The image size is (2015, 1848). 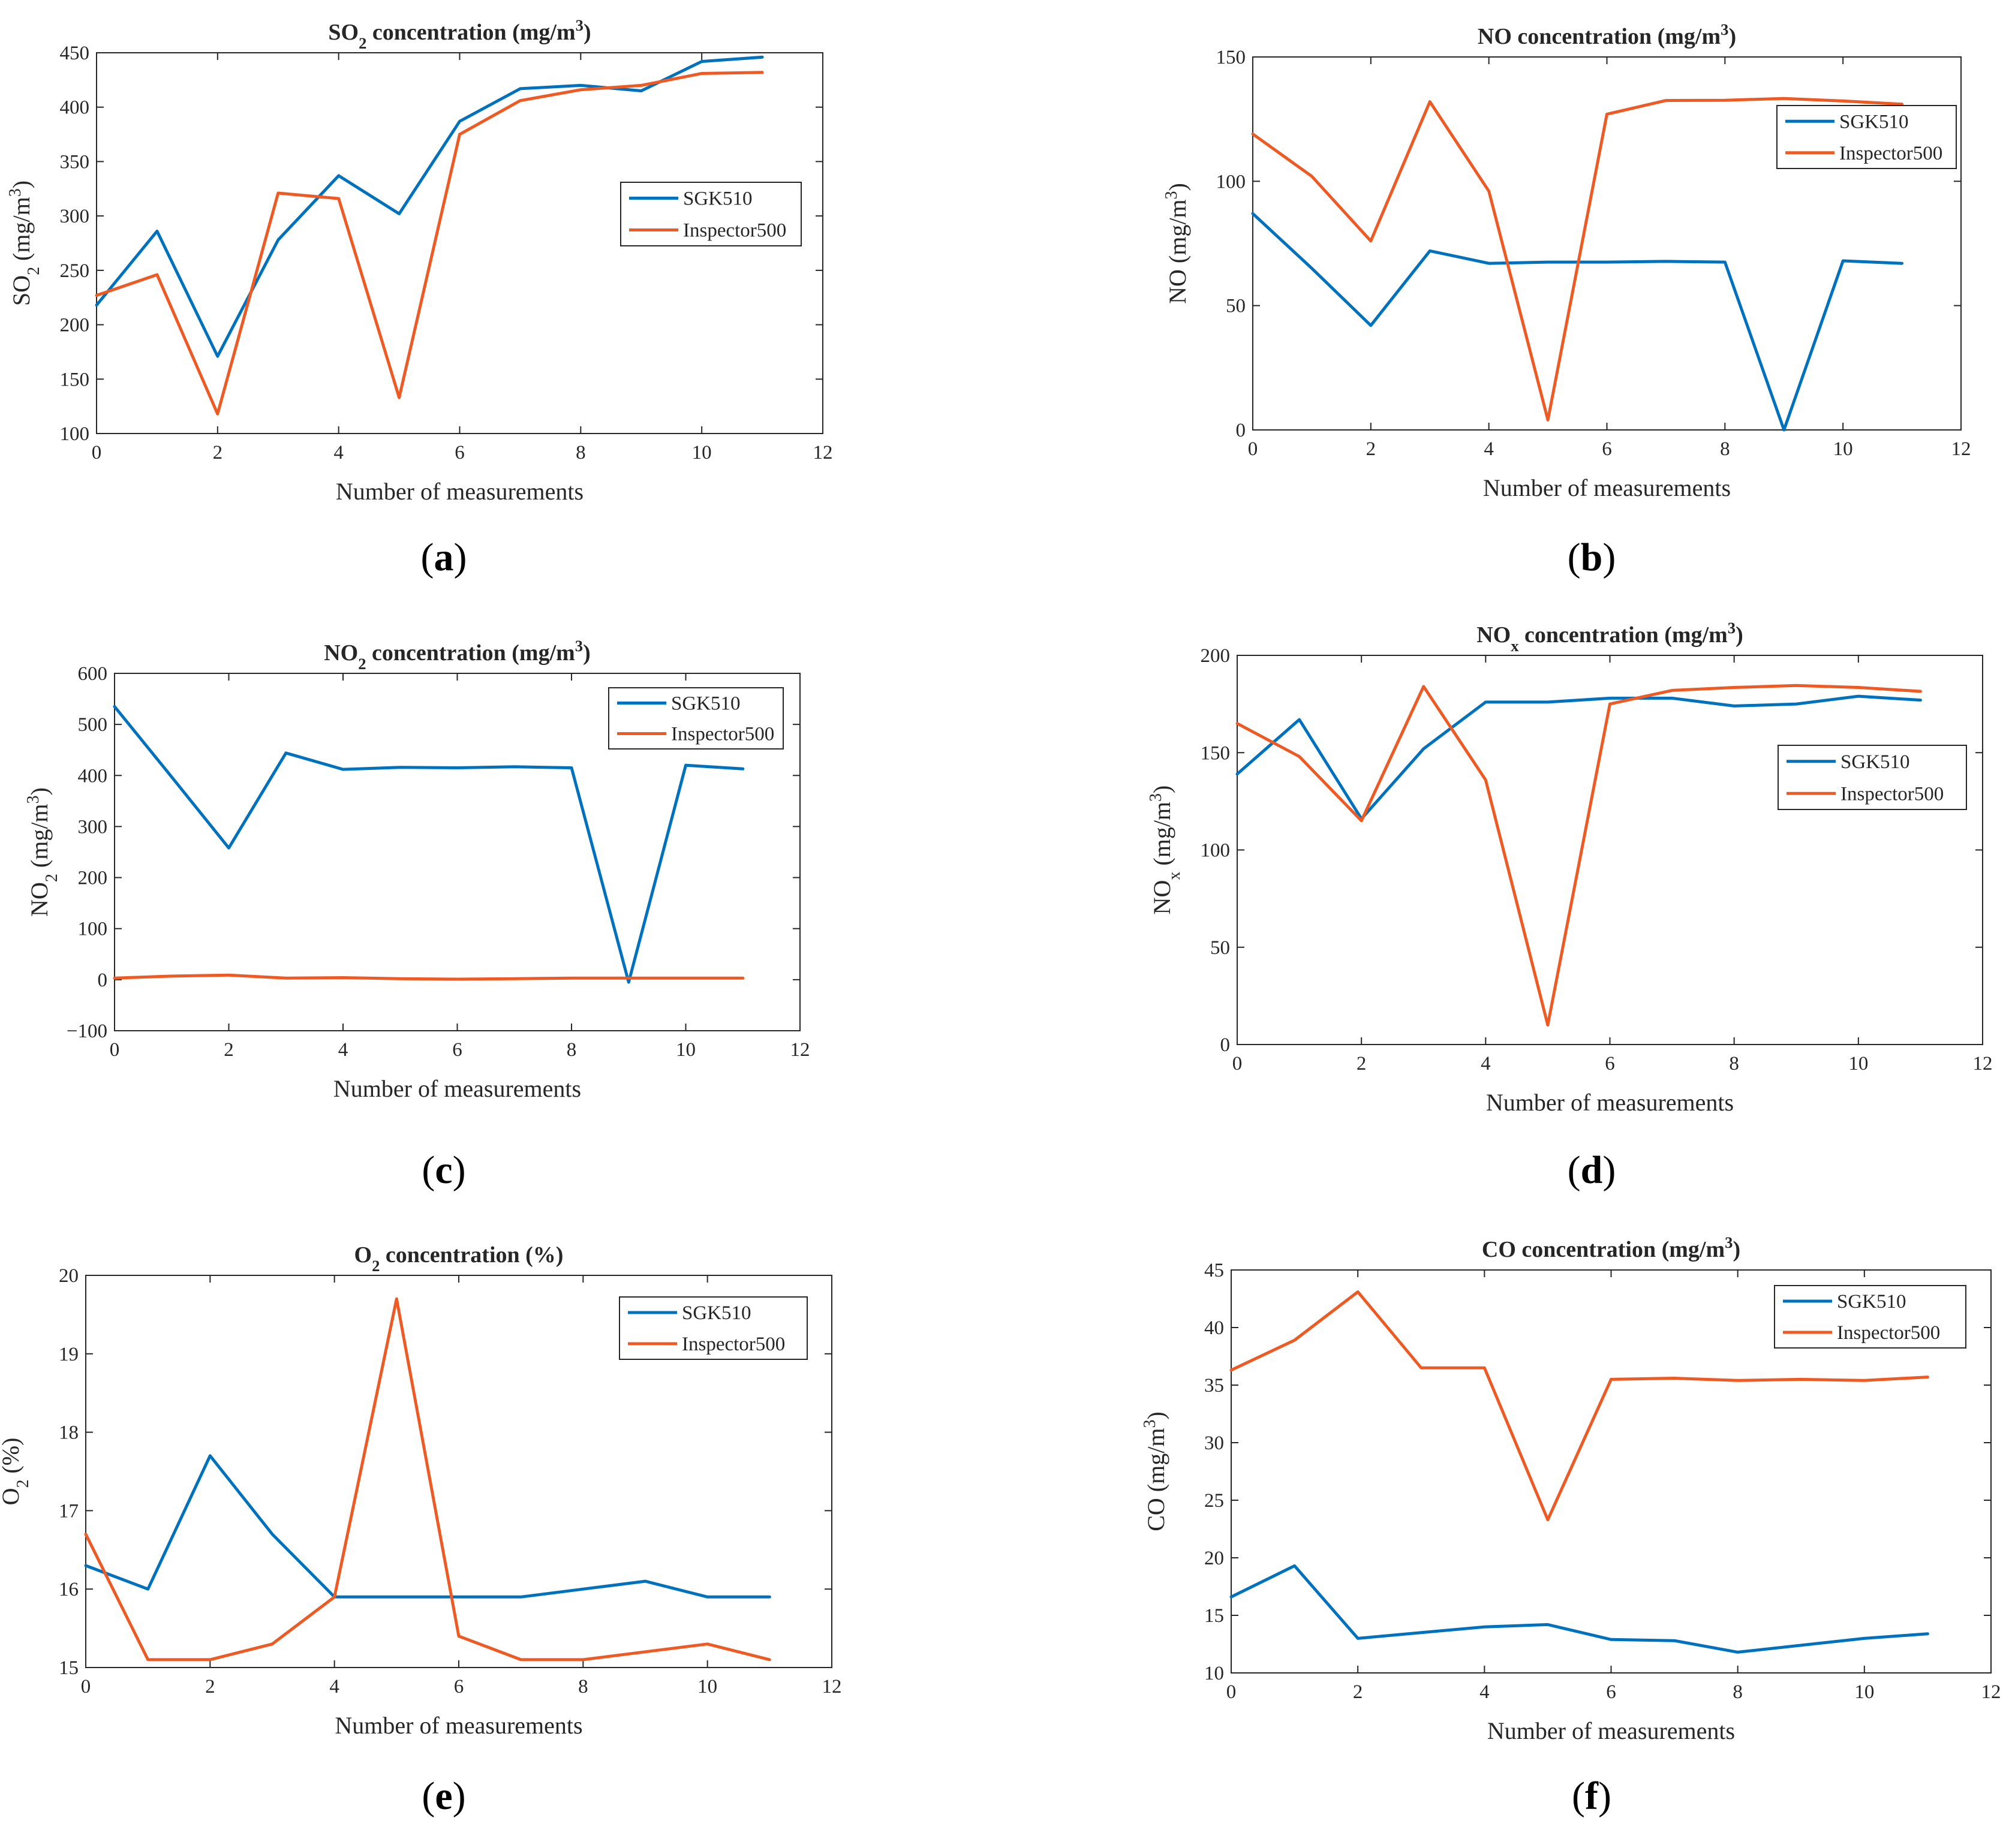 What do you see at coordinates (1165, 850) in the screenshot?
I see `y-axis-label: NOx (mg/m3)` at bounding box center [1165, 850].